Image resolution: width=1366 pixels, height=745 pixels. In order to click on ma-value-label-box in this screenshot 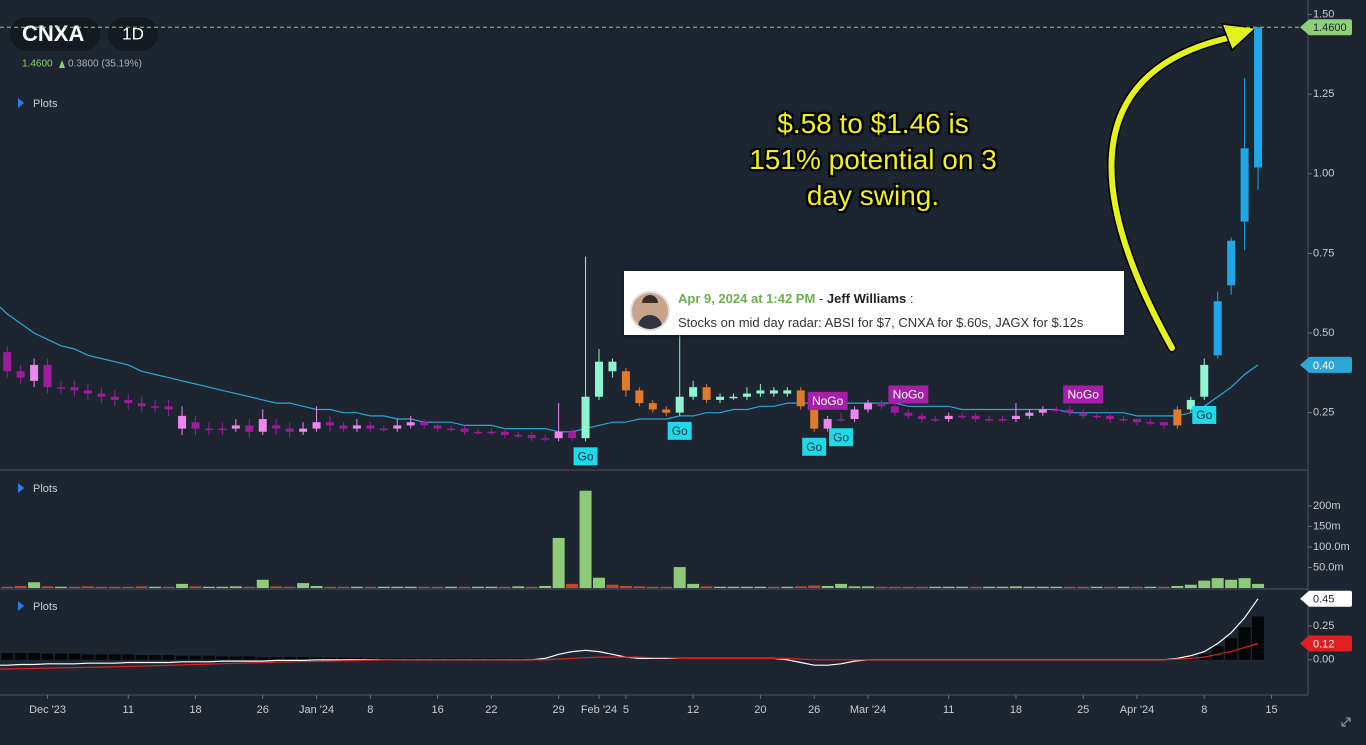, I will do `click(1330, 364)`.